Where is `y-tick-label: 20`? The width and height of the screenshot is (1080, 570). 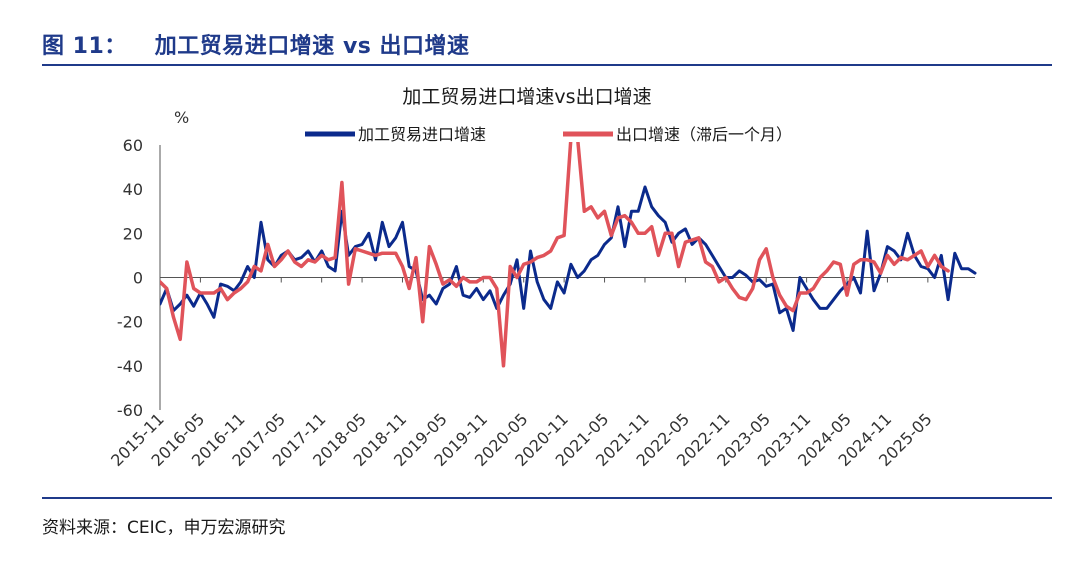
y-tick-label: 20 is located at coordinates (133, 233).